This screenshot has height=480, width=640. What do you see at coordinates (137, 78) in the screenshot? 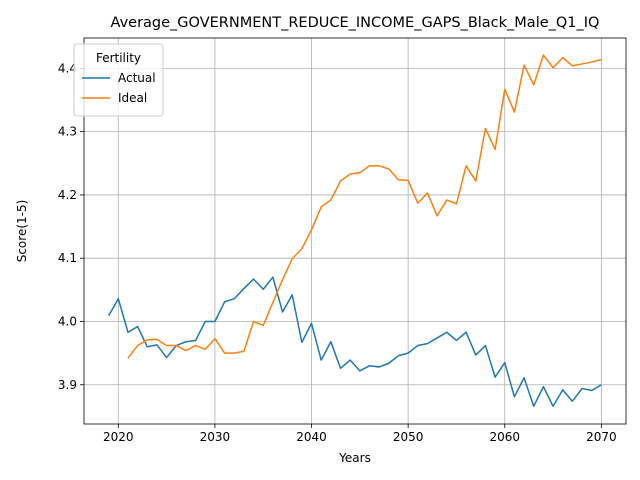
I see `legend-label-actual: Actual` at bounding box center [137, 78].